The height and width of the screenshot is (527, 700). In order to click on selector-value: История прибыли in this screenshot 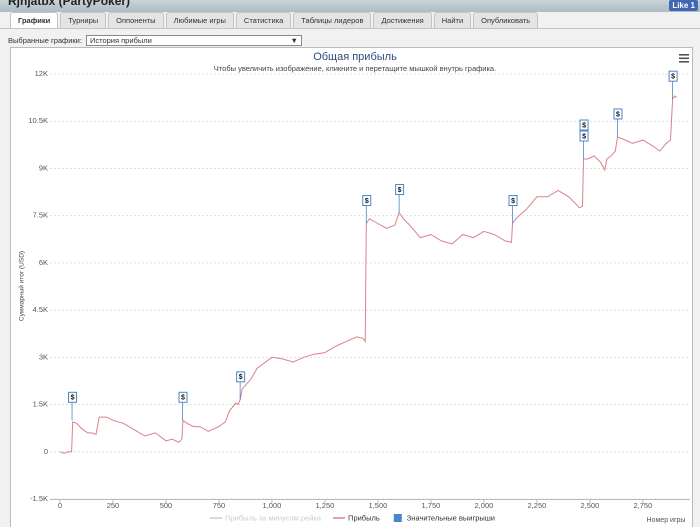, I will do `click(120, 40)`.